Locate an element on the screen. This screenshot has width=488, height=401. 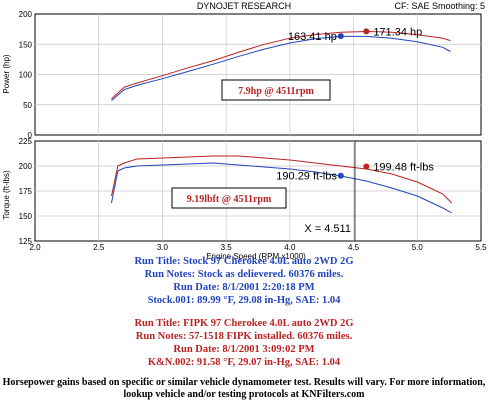
torque-peak-label-2: 199.48 ft-lbs is located at coordinates (403, 168).